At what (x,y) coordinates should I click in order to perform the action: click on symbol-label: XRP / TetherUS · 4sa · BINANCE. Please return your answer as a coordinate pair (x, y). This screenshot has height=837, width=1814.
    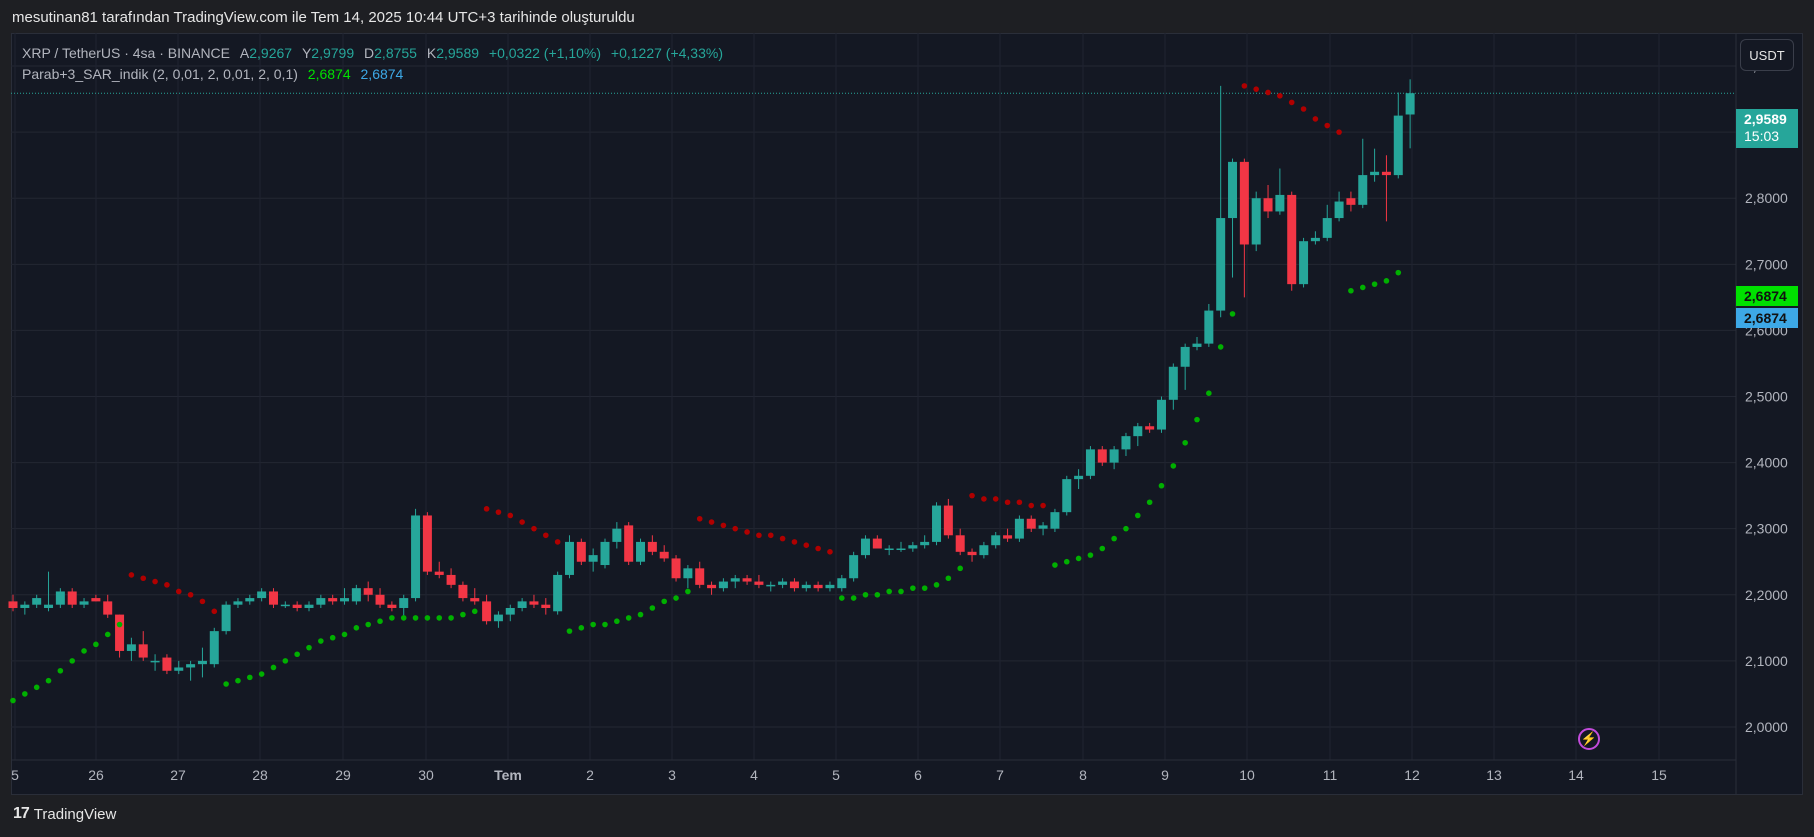
    Looking at the image, I should click on (126, 53).